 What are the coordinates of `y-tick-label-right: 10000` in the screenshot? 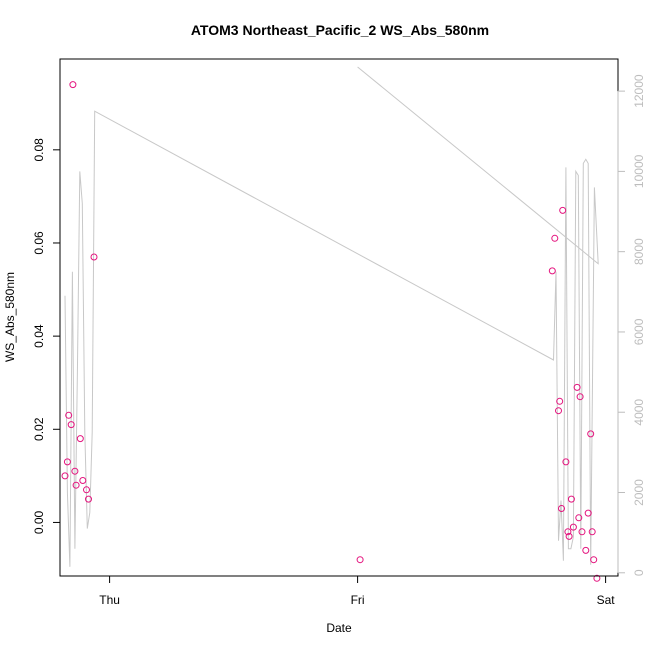 It's located at (639, 171).